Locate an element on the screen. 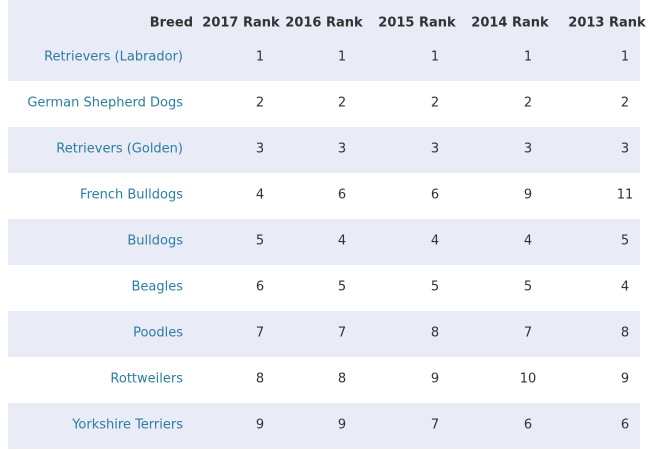 This screenshot has height=451, width=650. rank-cell: 10 is located at coordinates (528, 379).